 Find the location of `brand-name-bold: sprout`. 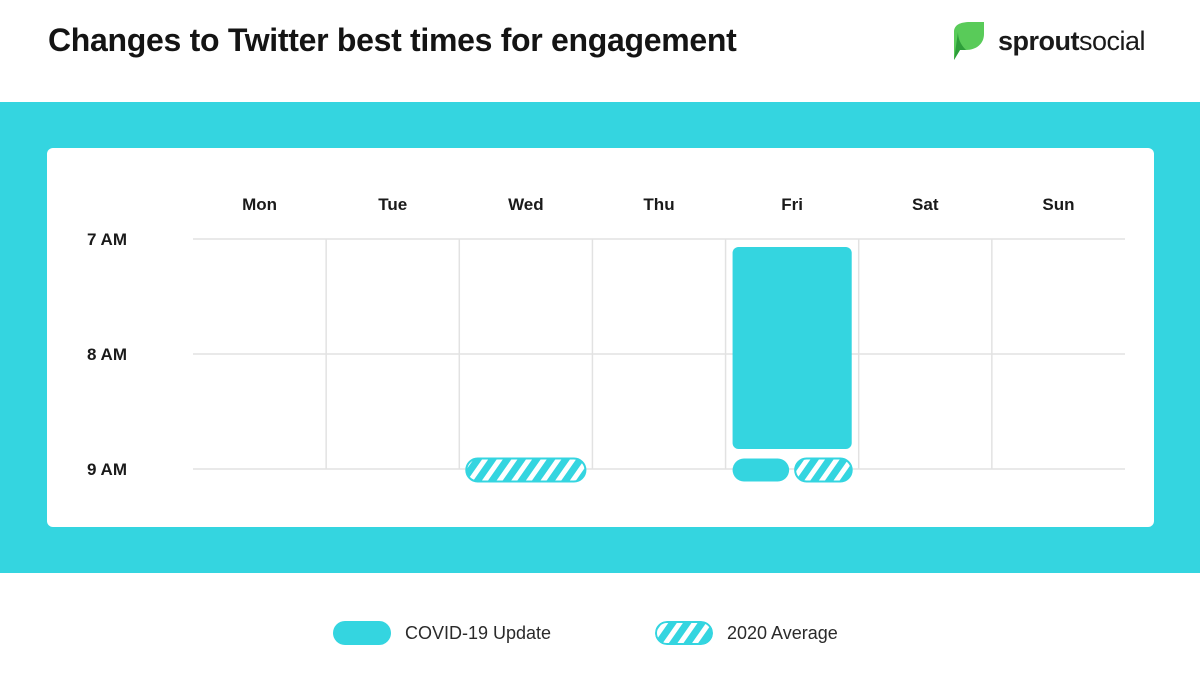

brand-name-bold: sprout is located at coordinates (1039, 40).